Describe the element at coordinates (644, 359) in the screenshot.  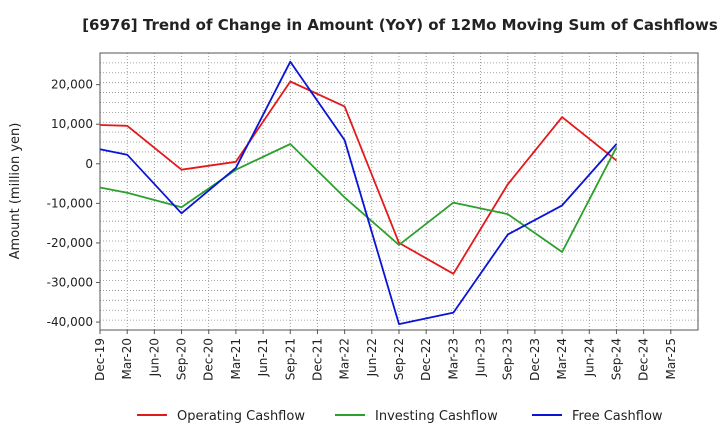
I see `x-tick-label: Dec-24` at that location.